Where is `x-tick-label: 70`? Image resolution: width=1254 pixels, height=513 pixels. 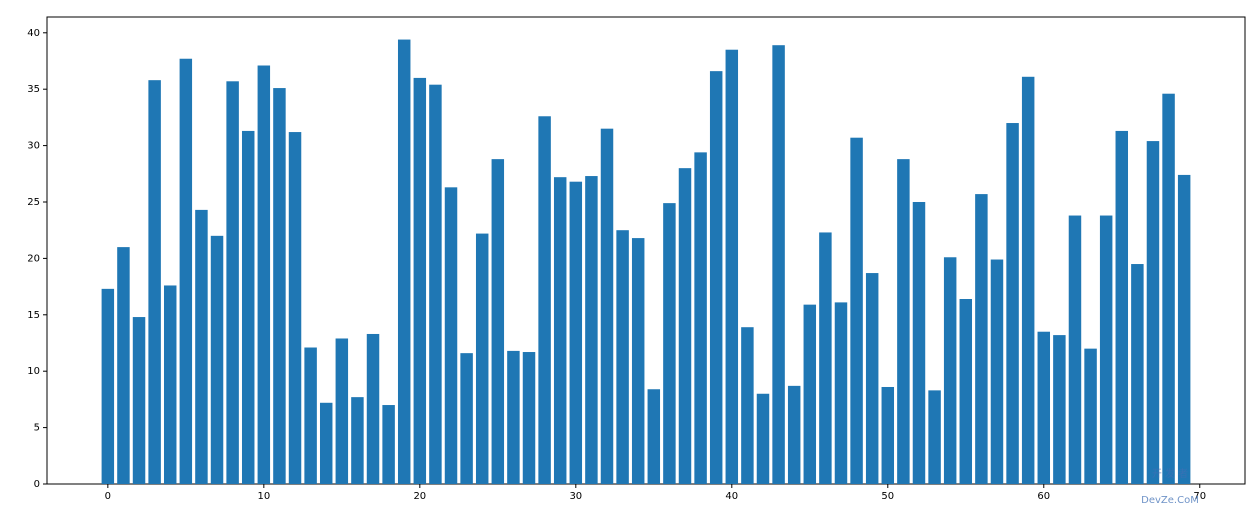
x-tick-label: 70 is located at coordinates (1199, 496).